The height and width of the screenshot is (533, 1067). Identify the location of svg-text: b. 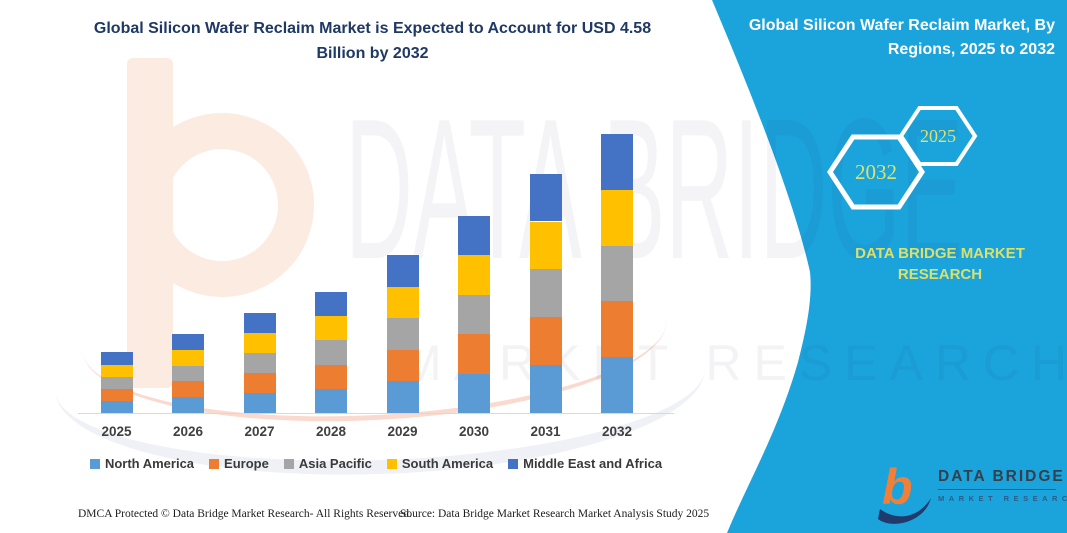
(897, 487).